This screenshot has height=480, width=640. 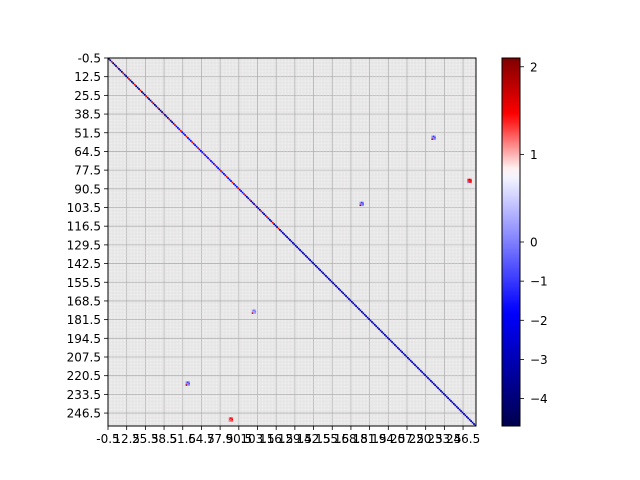 I want to click on x-tick-label: 116.5, so click(x=276, y=439).